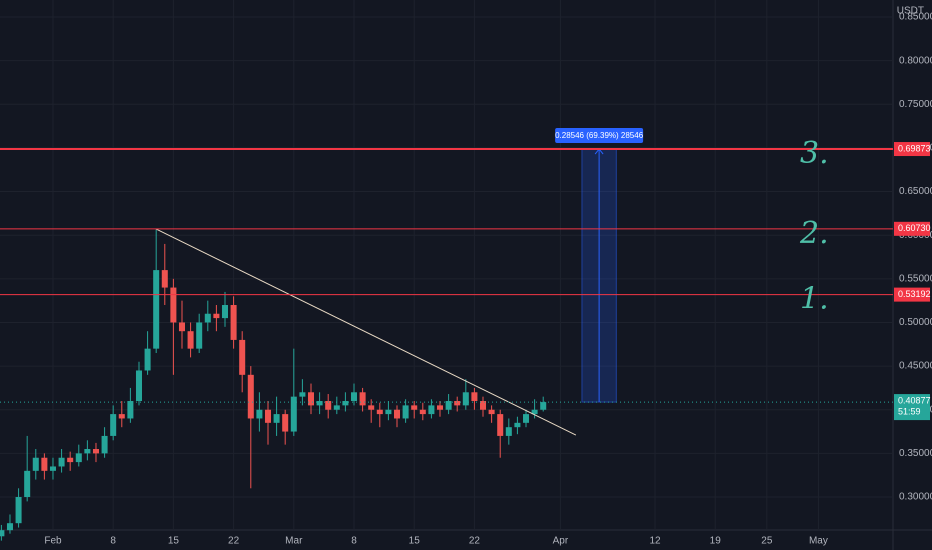  I want to click on level-label: 0.53192, so click(914, 294).